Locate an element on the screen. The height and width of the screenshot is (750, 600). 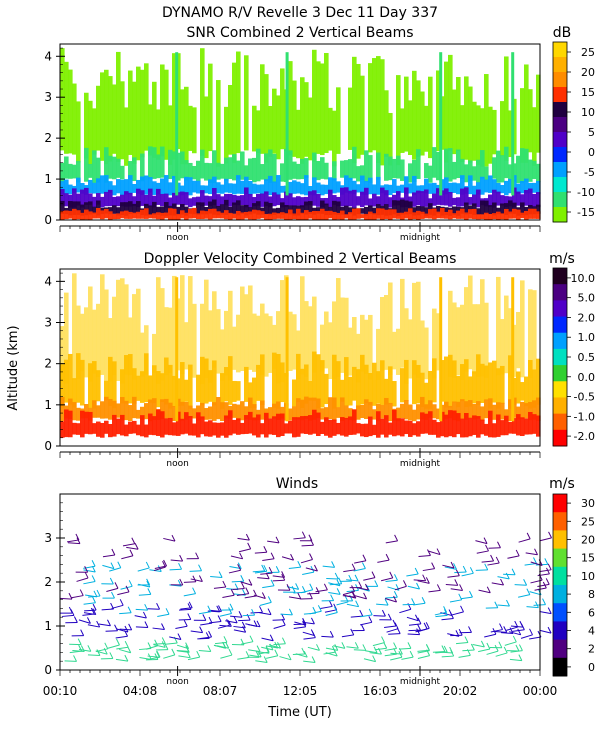
y-tick-label: 4 is located at coordinates (48, 281).